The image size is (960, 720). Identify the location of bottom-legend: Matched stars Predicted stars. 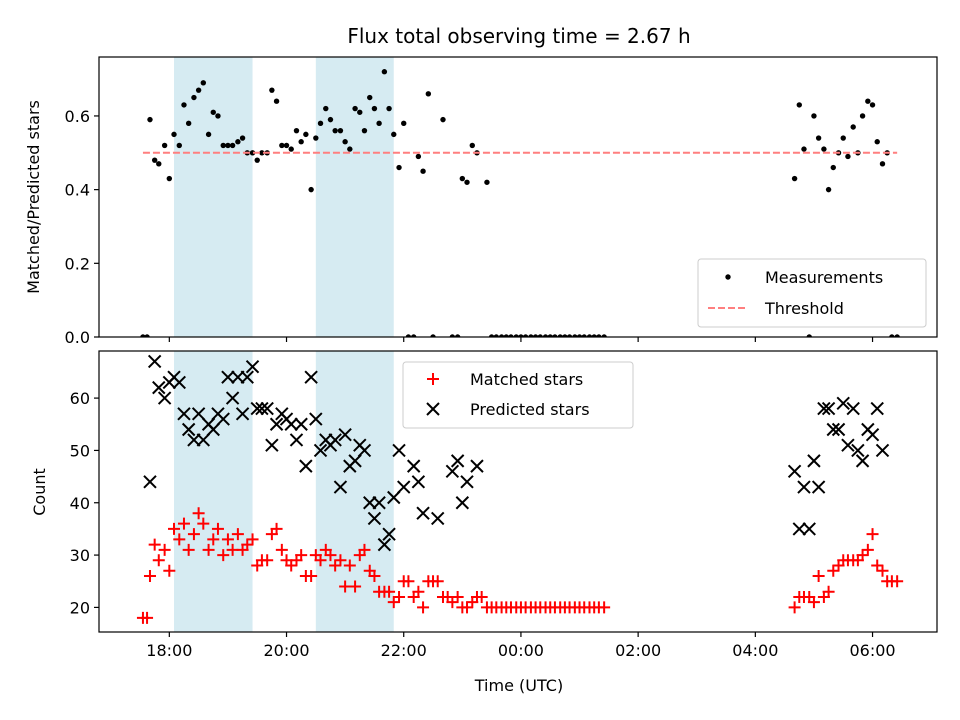
(518, 395).